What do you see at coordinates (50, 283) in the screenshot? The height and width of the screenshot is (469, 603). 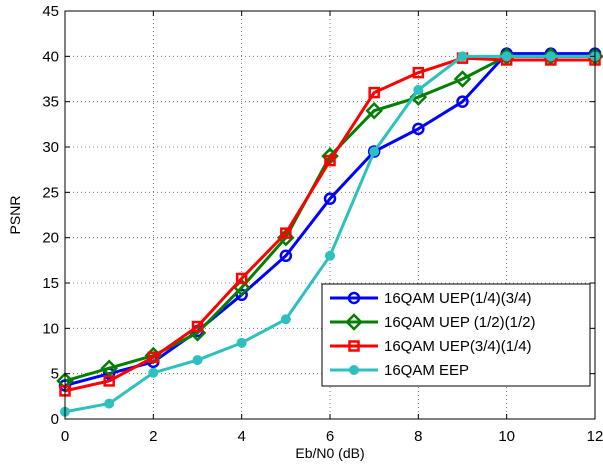 I see `y-tick-label: 15` at bounding box center [50, 283].